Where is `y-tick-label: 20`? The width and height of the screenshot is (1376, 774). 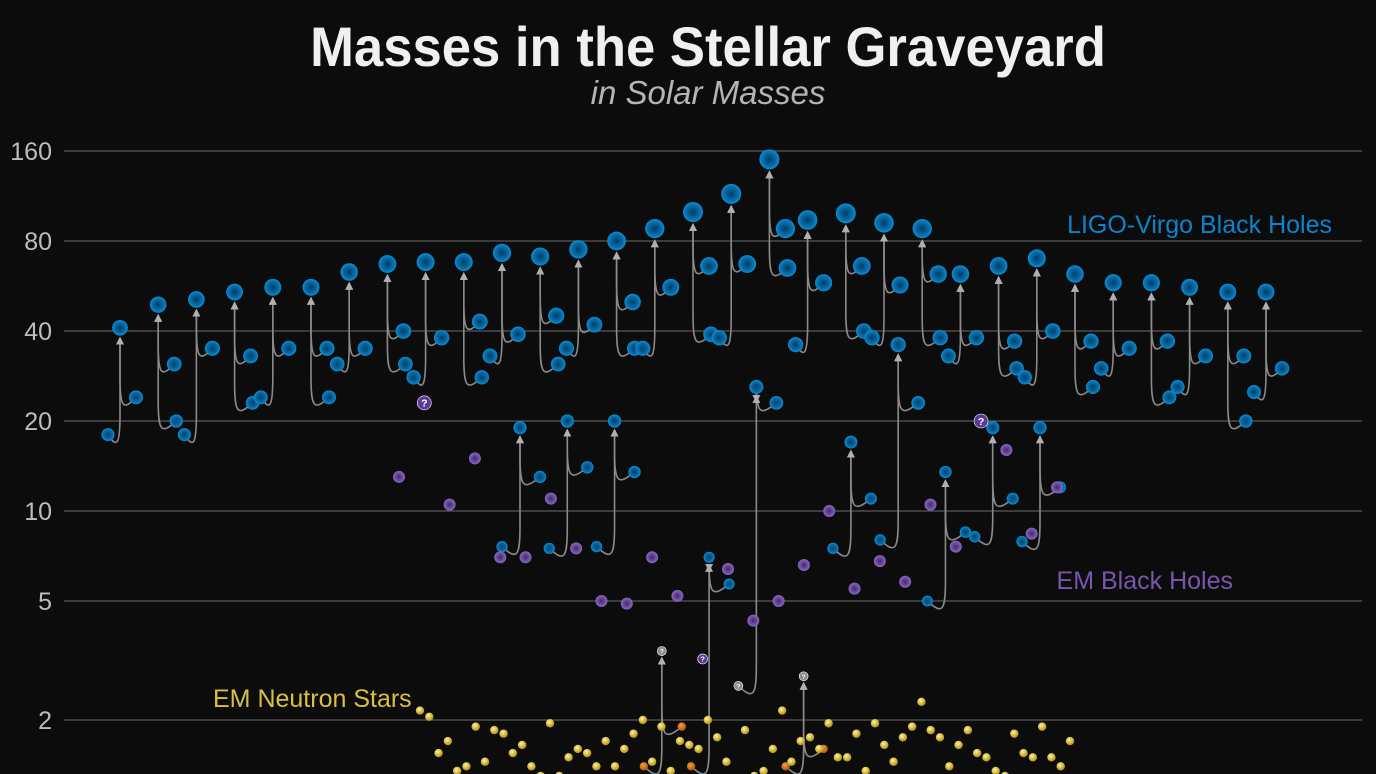
y-tick-label: 20 is located at coordinates (38, 422).